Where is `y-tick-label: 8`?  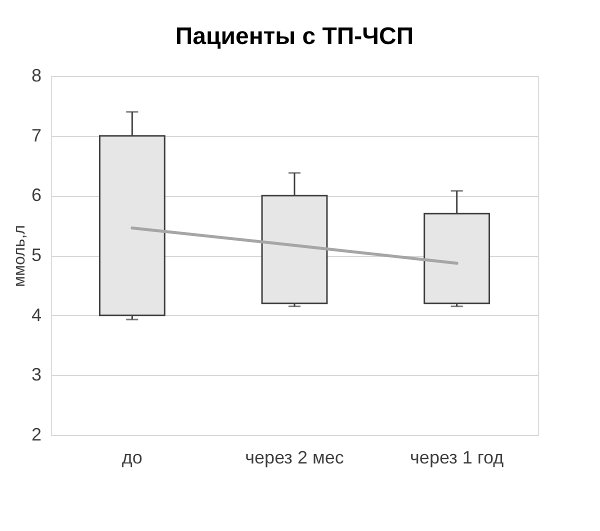
y-tick-label: 8 is located at coordinates (36, 76).